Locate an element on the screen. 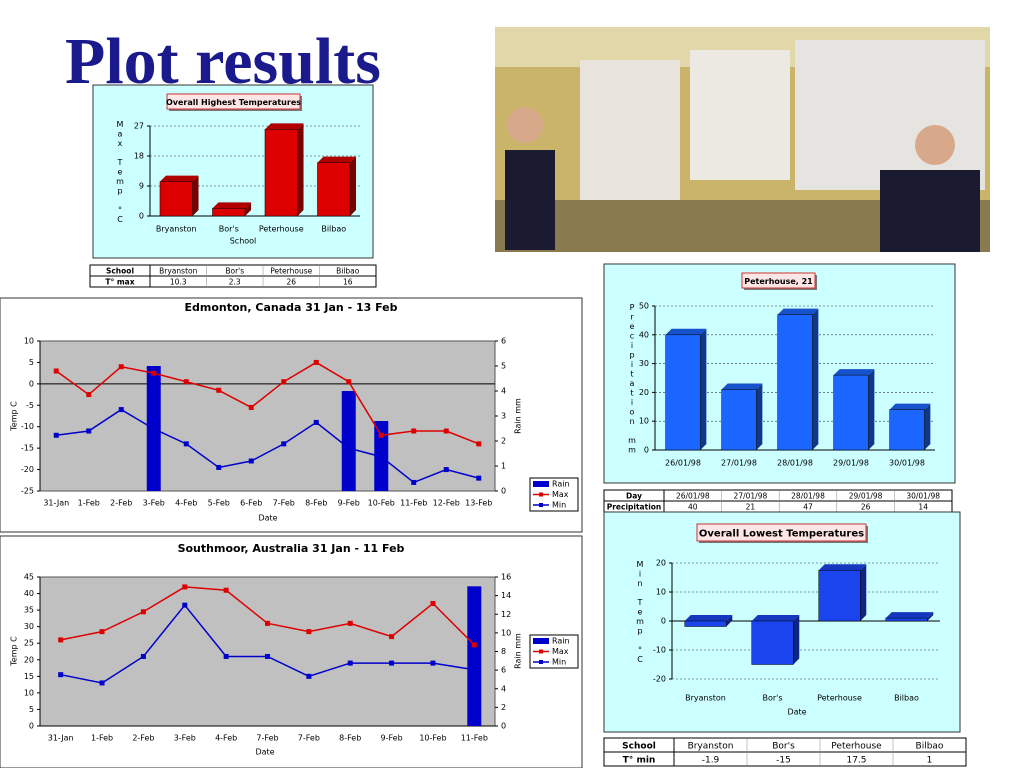 The image size is (1024, 768). table-cell: Bryanston is located at coordinates (178, 271).